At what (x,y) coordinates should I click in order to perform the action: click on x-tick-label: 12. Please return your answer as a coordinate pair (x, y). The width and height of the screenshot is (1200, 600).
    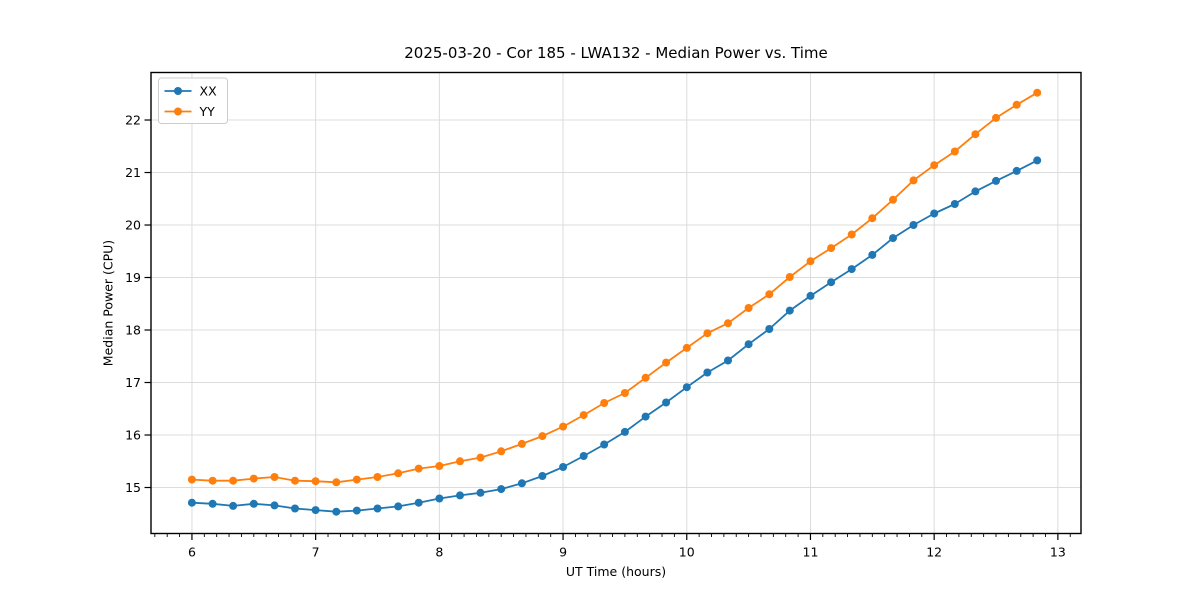
    Looking at the image, I should click on (934, 552).